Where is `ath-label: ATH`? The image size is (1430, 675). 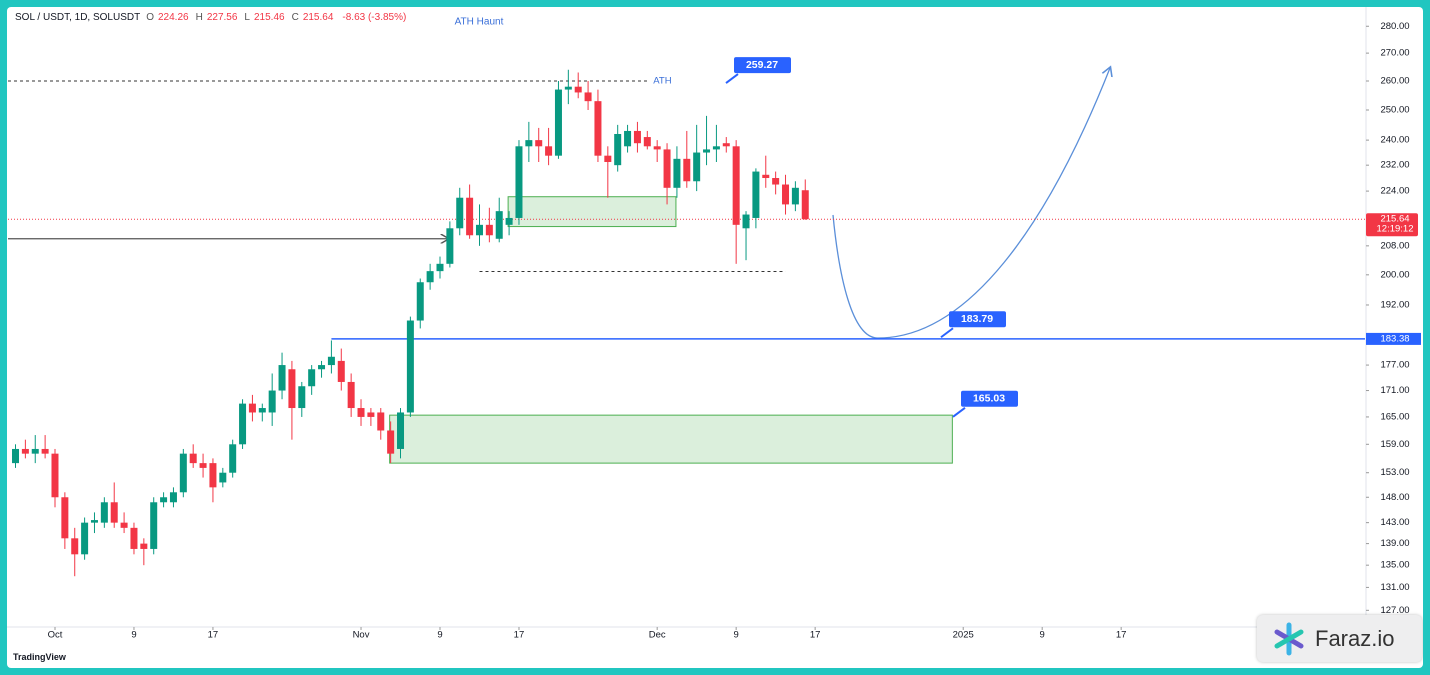
ath-label: ATH is located at coordinates (662, 81).